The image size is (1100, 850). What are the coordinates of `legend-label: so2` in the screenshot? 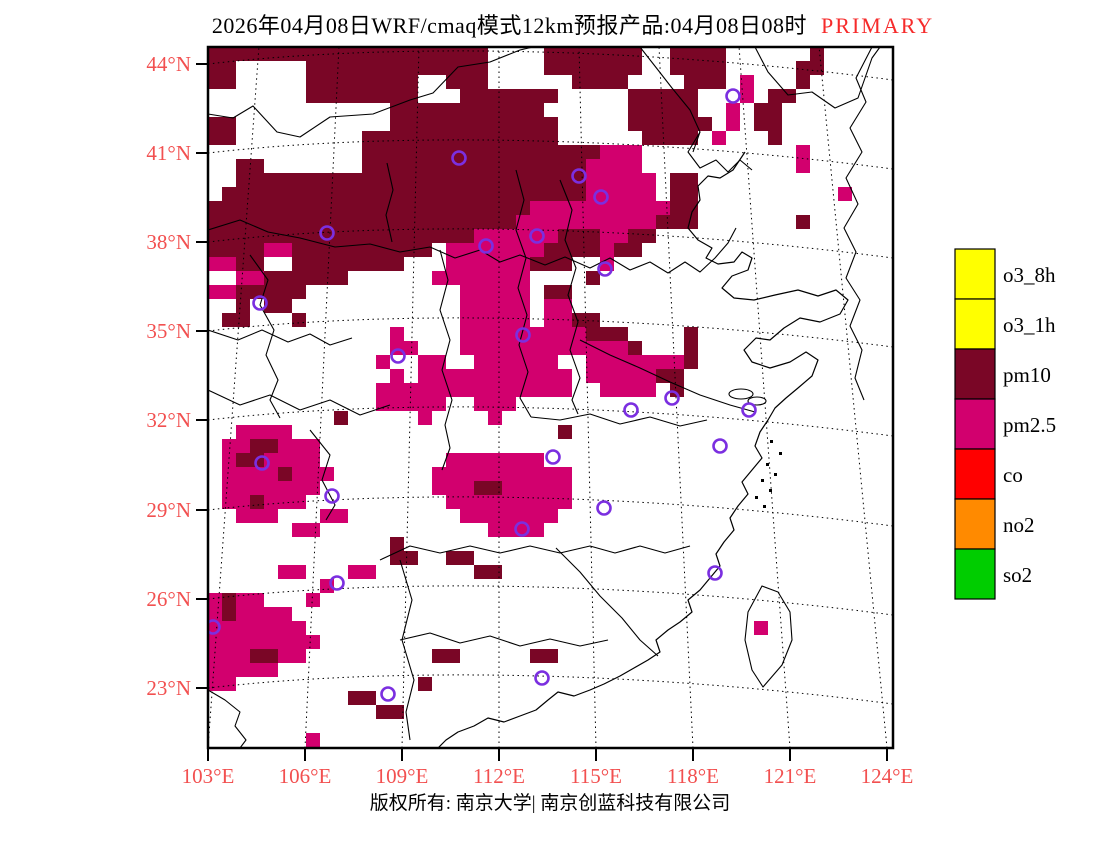 It's located at (1017, 575).